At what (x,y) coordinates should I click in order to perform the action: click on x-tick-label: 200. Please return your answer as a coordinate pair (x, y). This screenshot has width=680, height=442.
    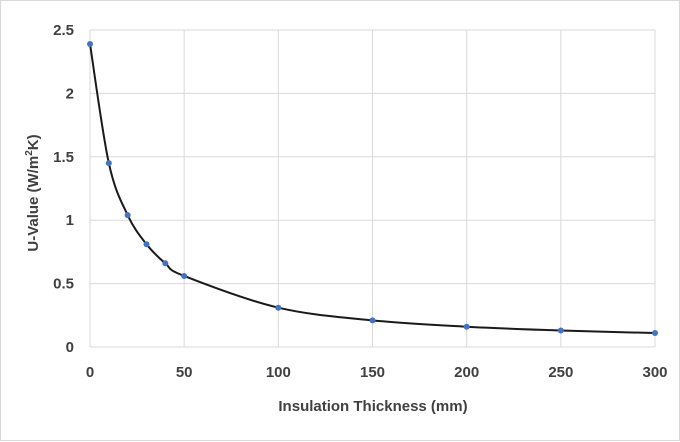
    Looking at the image, I should click on (466, 372).